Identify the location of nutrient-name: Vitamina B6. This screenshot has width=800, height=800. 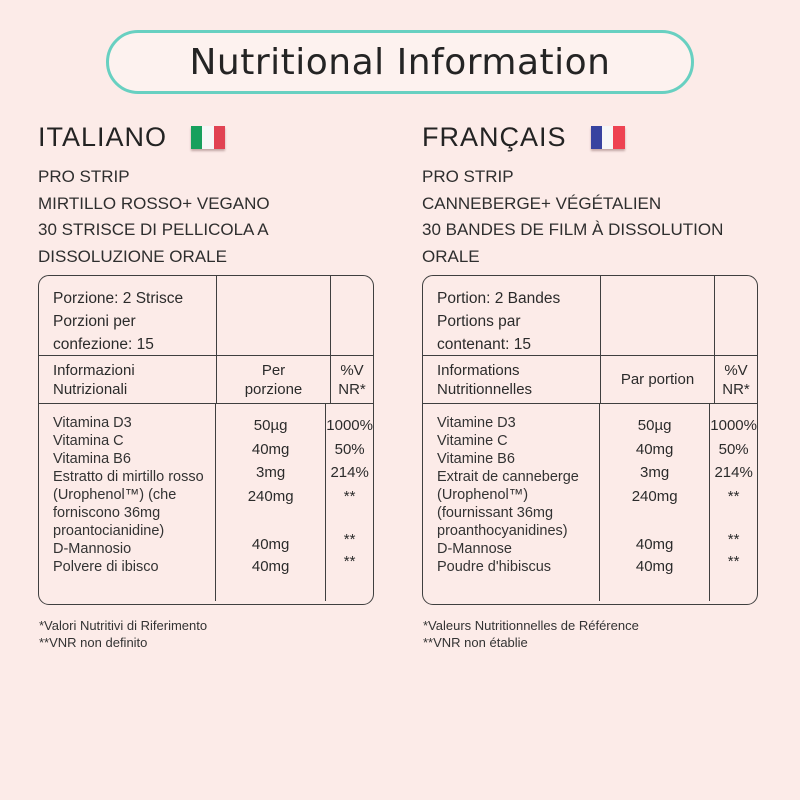
(92, 459).